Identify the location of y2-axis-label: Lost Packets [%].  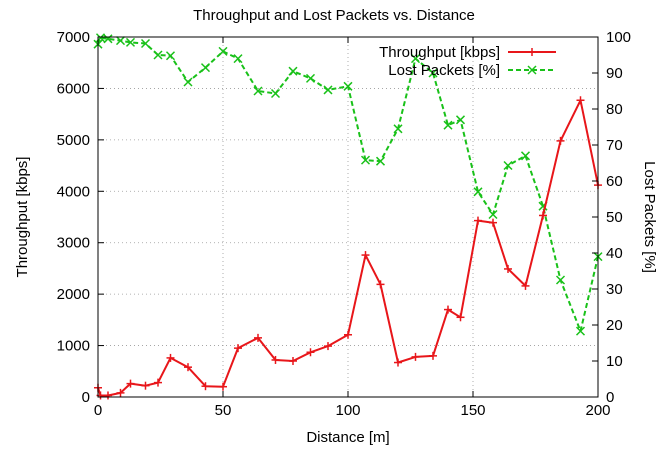
(649, 217).